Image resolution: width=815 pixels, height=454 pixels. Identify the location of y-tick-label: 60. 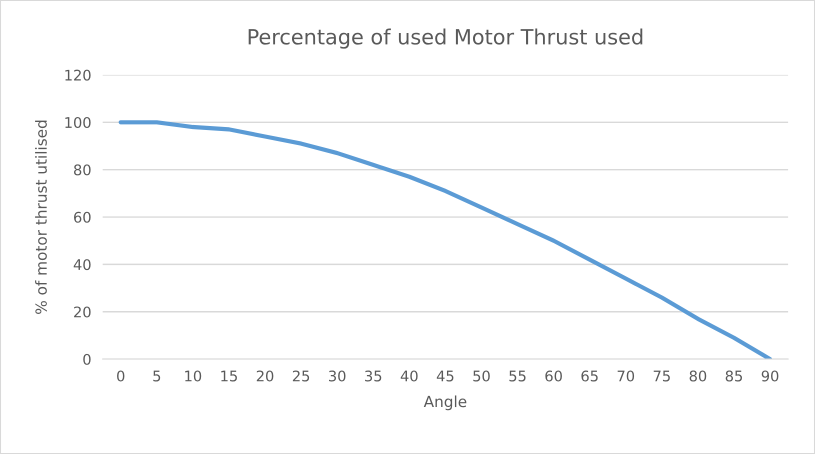
(82, 217).